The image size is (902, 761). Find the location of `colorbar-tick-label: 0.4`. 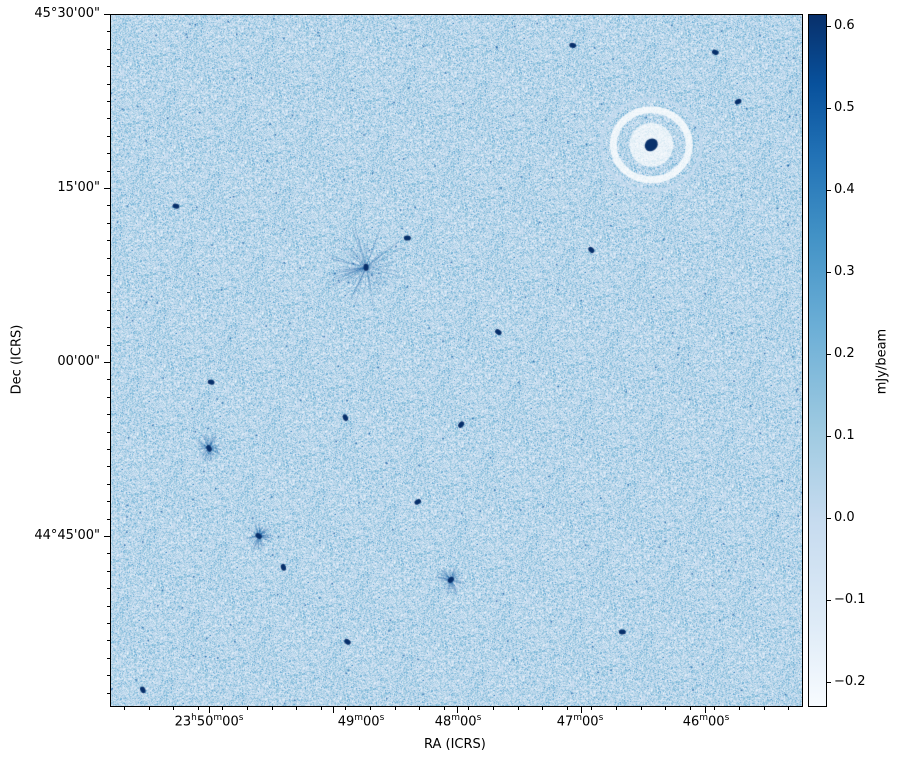

colorbar-tick-label: 0.4 is located at coordinates (844, 190).